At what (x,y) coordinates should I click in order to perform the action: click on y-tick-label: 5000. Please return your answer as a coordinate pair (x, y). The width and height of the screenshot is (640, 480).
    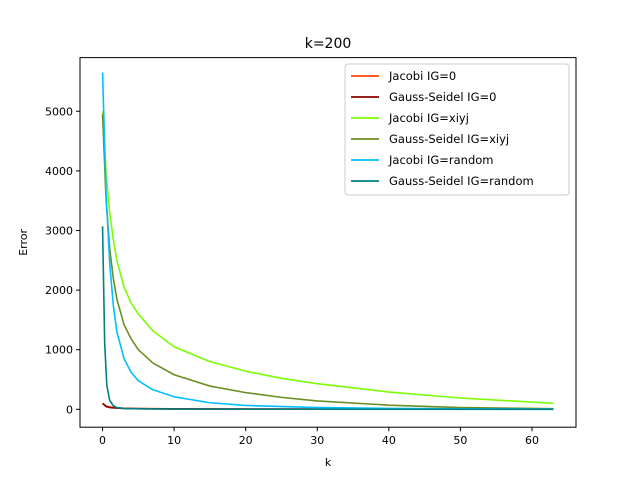
    Looking at the image, I should click on (59, 111).